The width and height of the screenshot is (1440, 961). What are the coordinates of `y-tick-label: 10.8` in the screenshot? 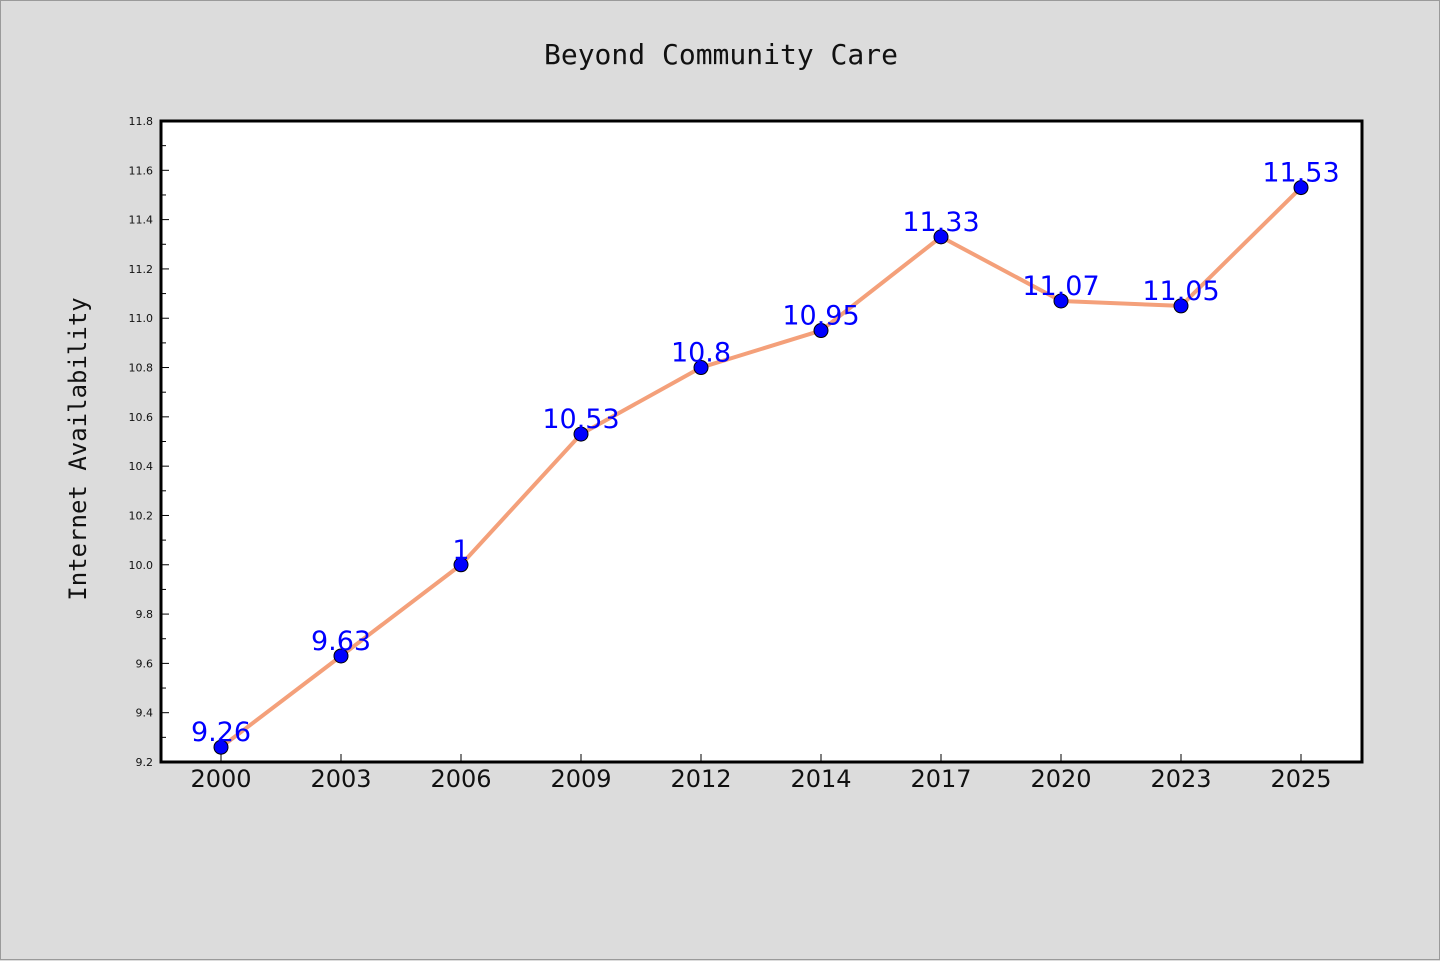 It's located at (141, 368).